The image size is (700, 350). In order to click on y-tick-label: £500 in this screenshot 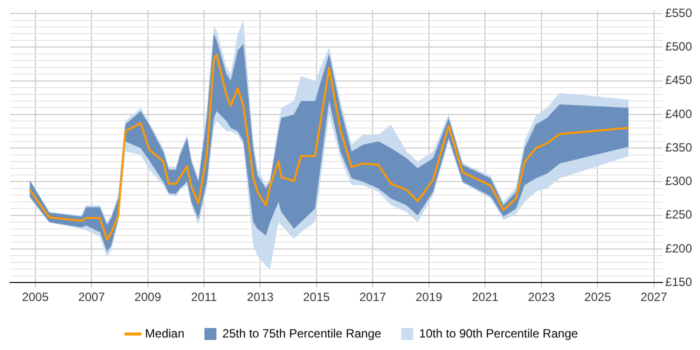, I will do `click(678, 47)`.